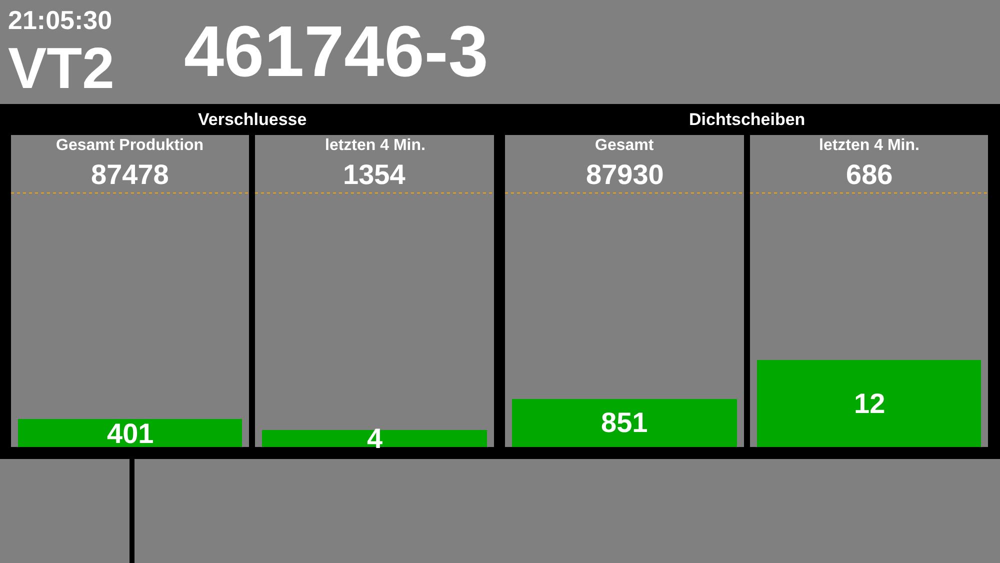 This screenshot has height=563, width=1000. What do you see at coordinates (130, 174) in the screenshot?
I see `chart-subtitle: 87478` at bounding box center [130, 174].